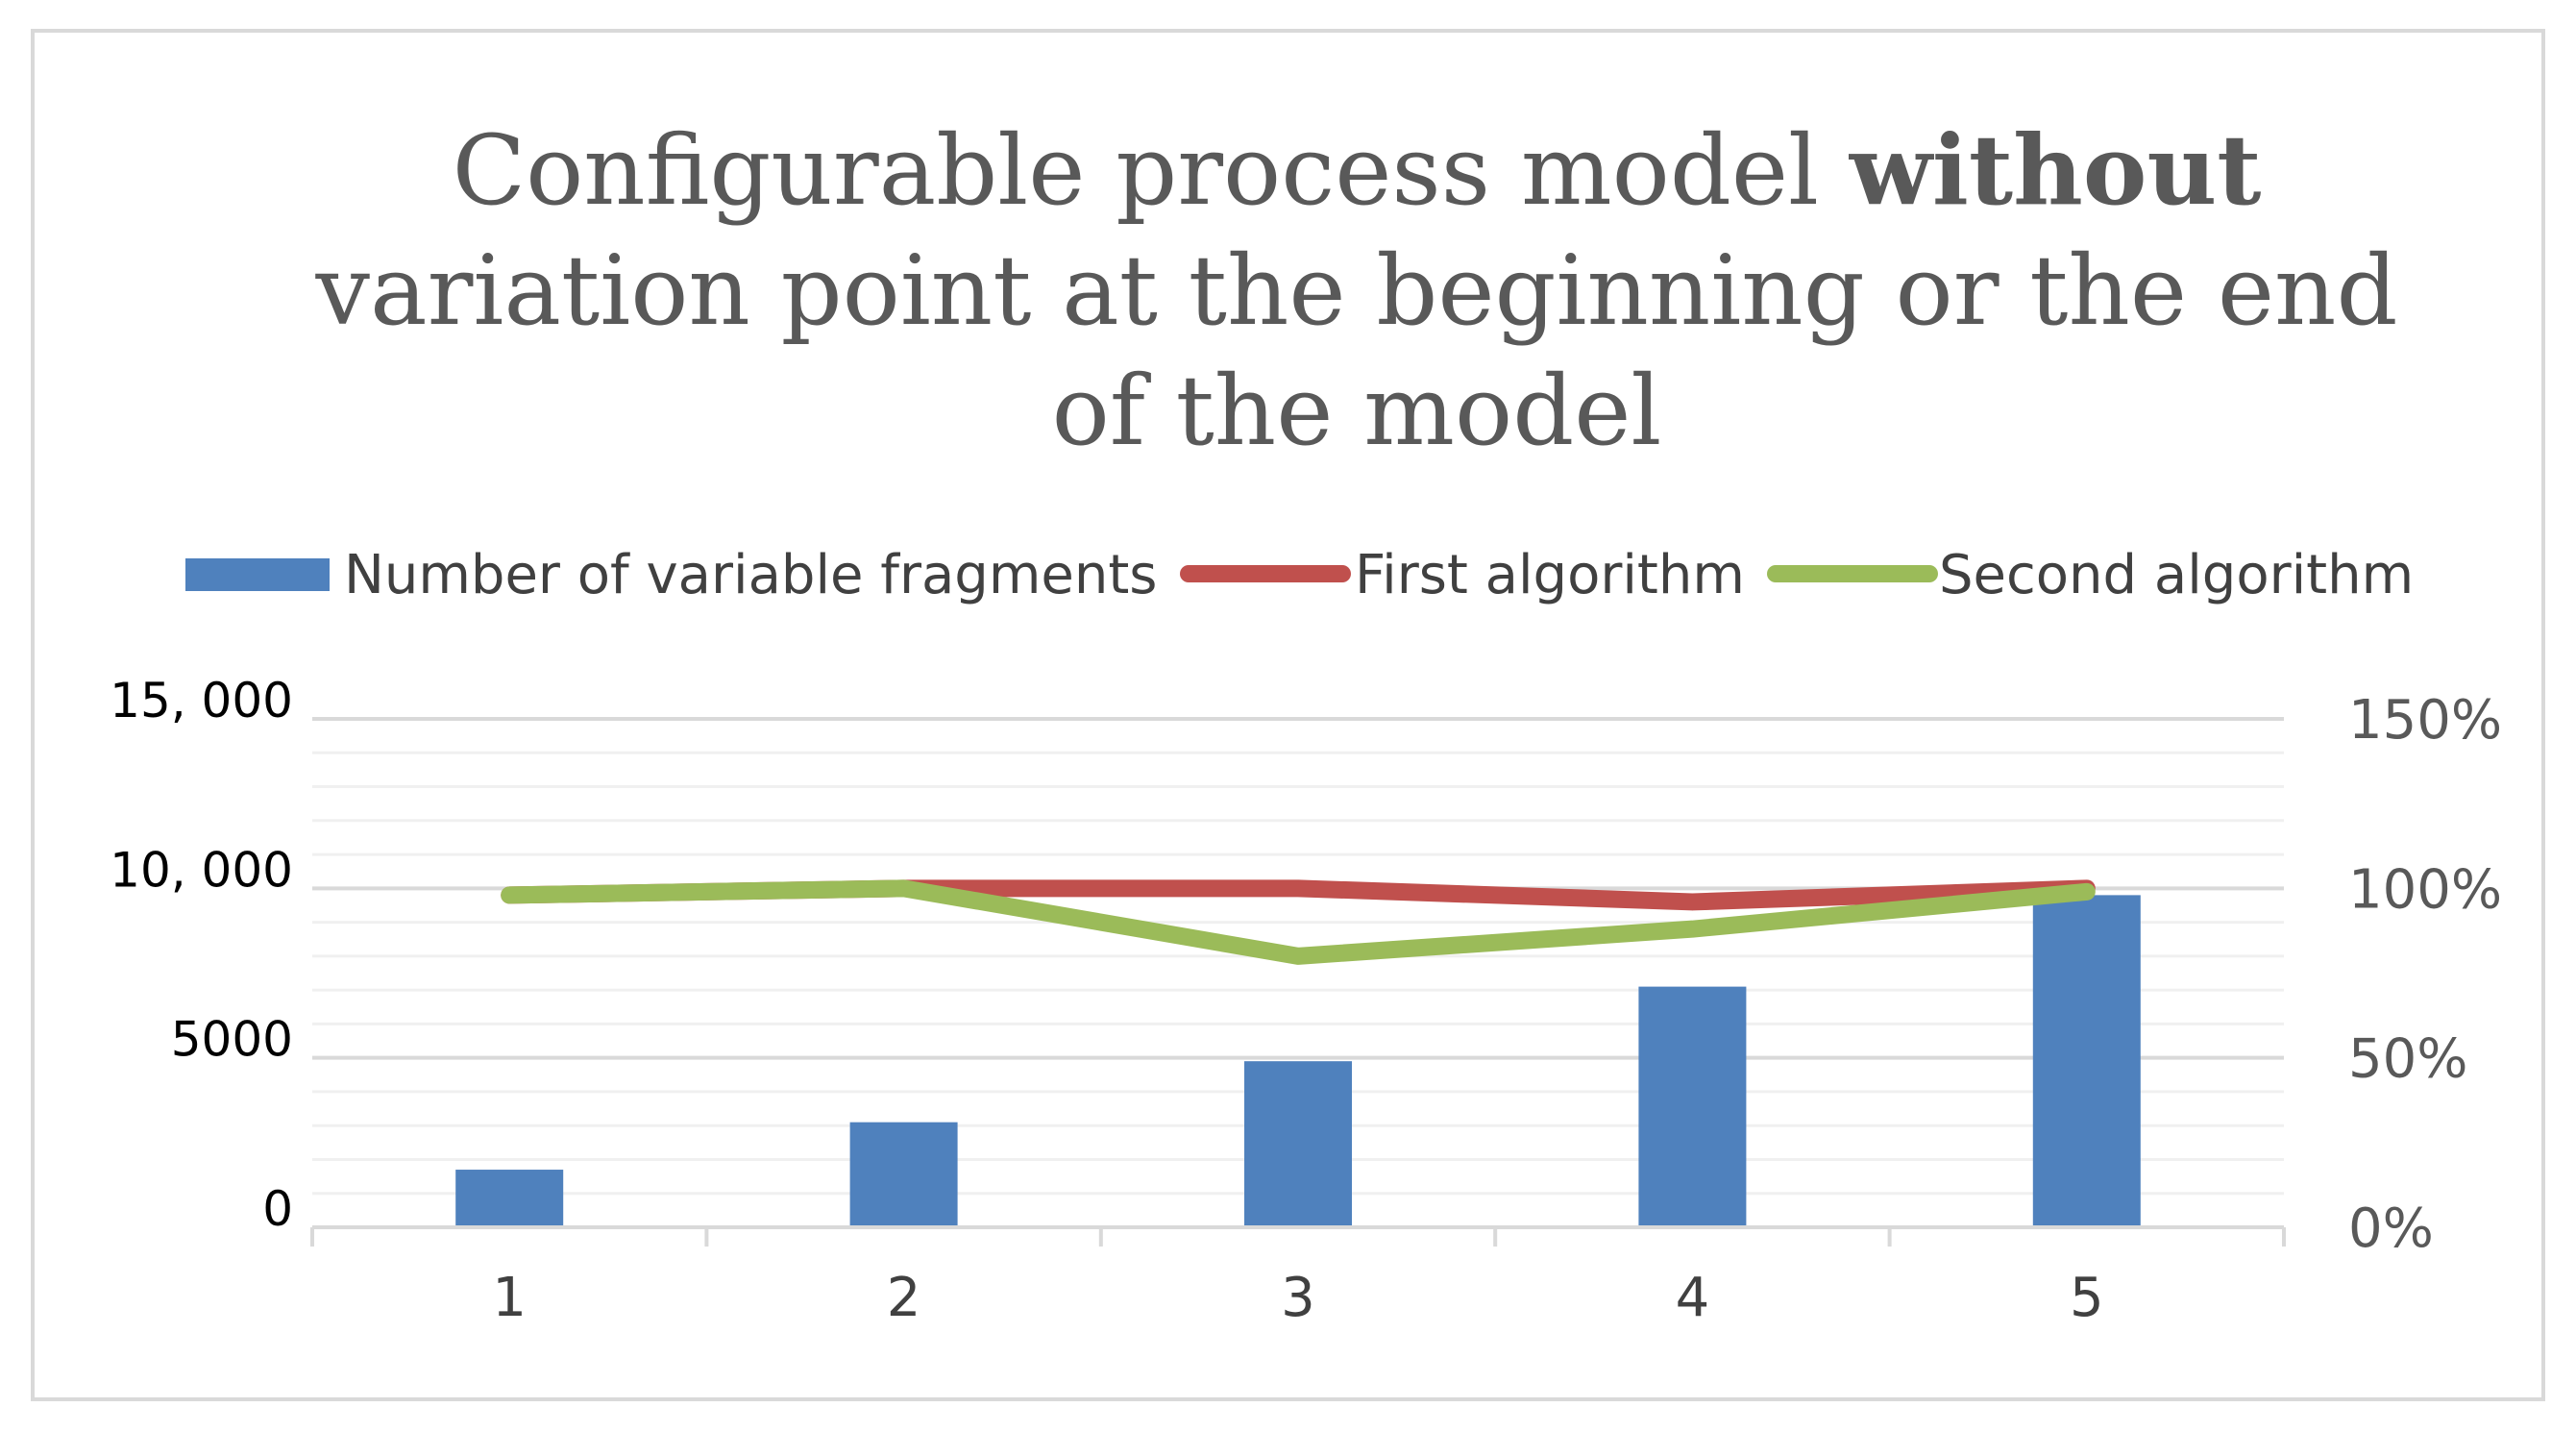 The height and width of the screenshot is (1432, 2576). Describe the element at coordinates (1298, 1236) in the screenshot. I see `axis-layer` at that location.